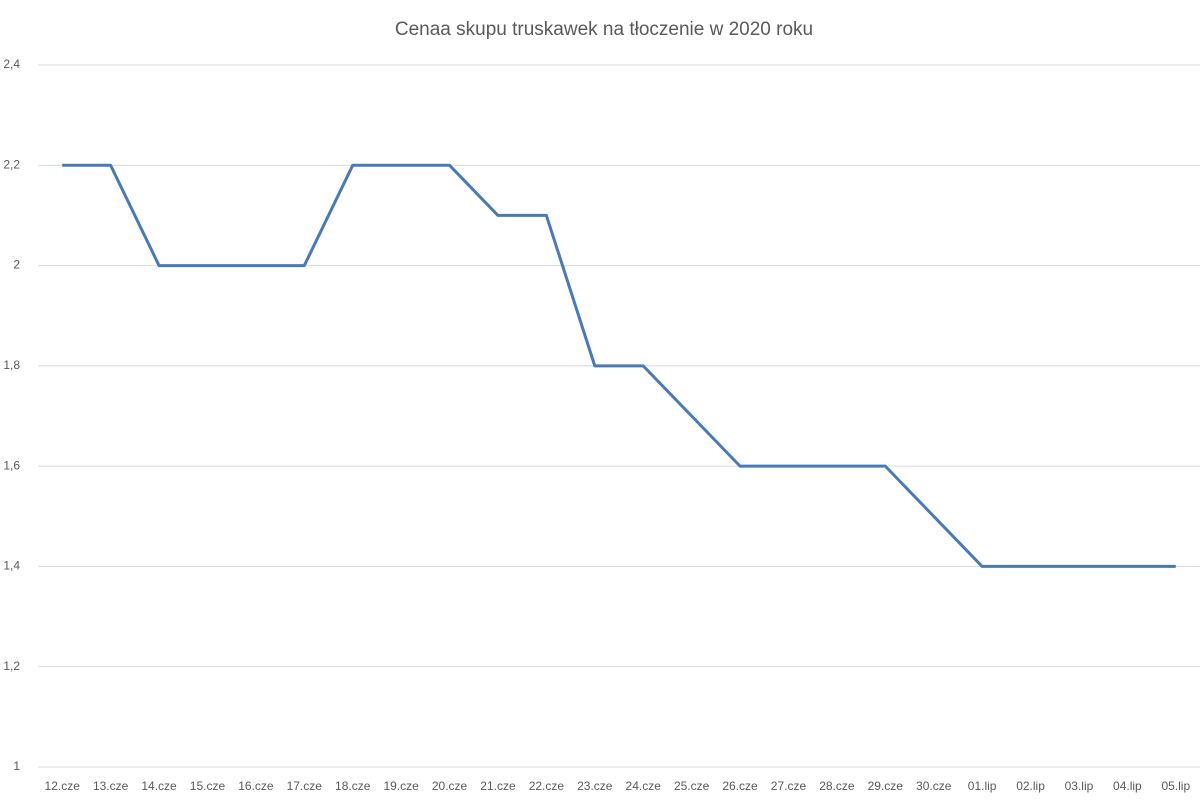 This screenshot has width=1200, height=800. What do you see at coordinates (498, 786) in the screenshot?
I see `x-tick-label: 21.cze` at bounding box center [498, 786].